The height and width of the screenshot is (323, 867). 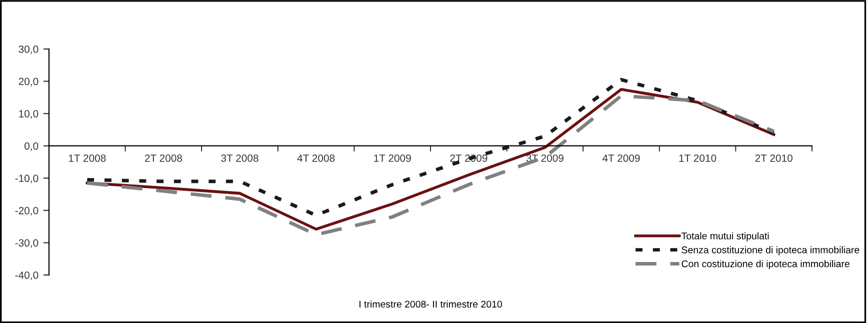 What do you see at coordinates (31, 146) in the screenshot?
I see `y-tick-label: 0,0` at bounding box center [31, 146].